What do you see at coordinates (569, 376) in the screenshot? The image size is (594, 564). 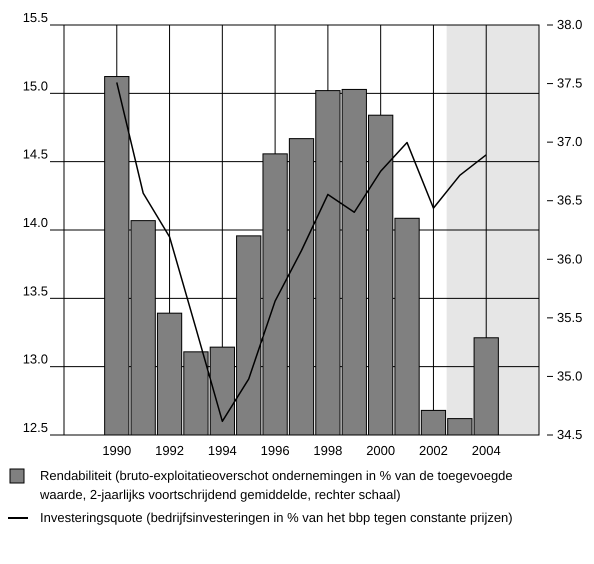 I see `y2-tick-label: 35.0` at bounding box center [569, 376].